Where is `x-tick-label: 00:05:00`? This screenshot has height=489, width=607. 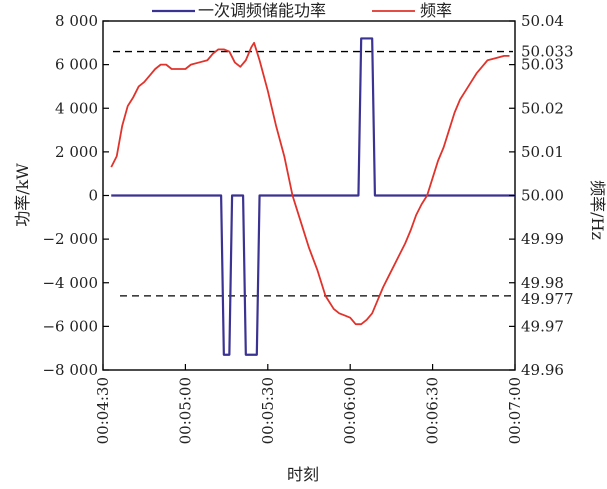
x-tick-label: 00:05:00 is located at coordinates (185, 410).